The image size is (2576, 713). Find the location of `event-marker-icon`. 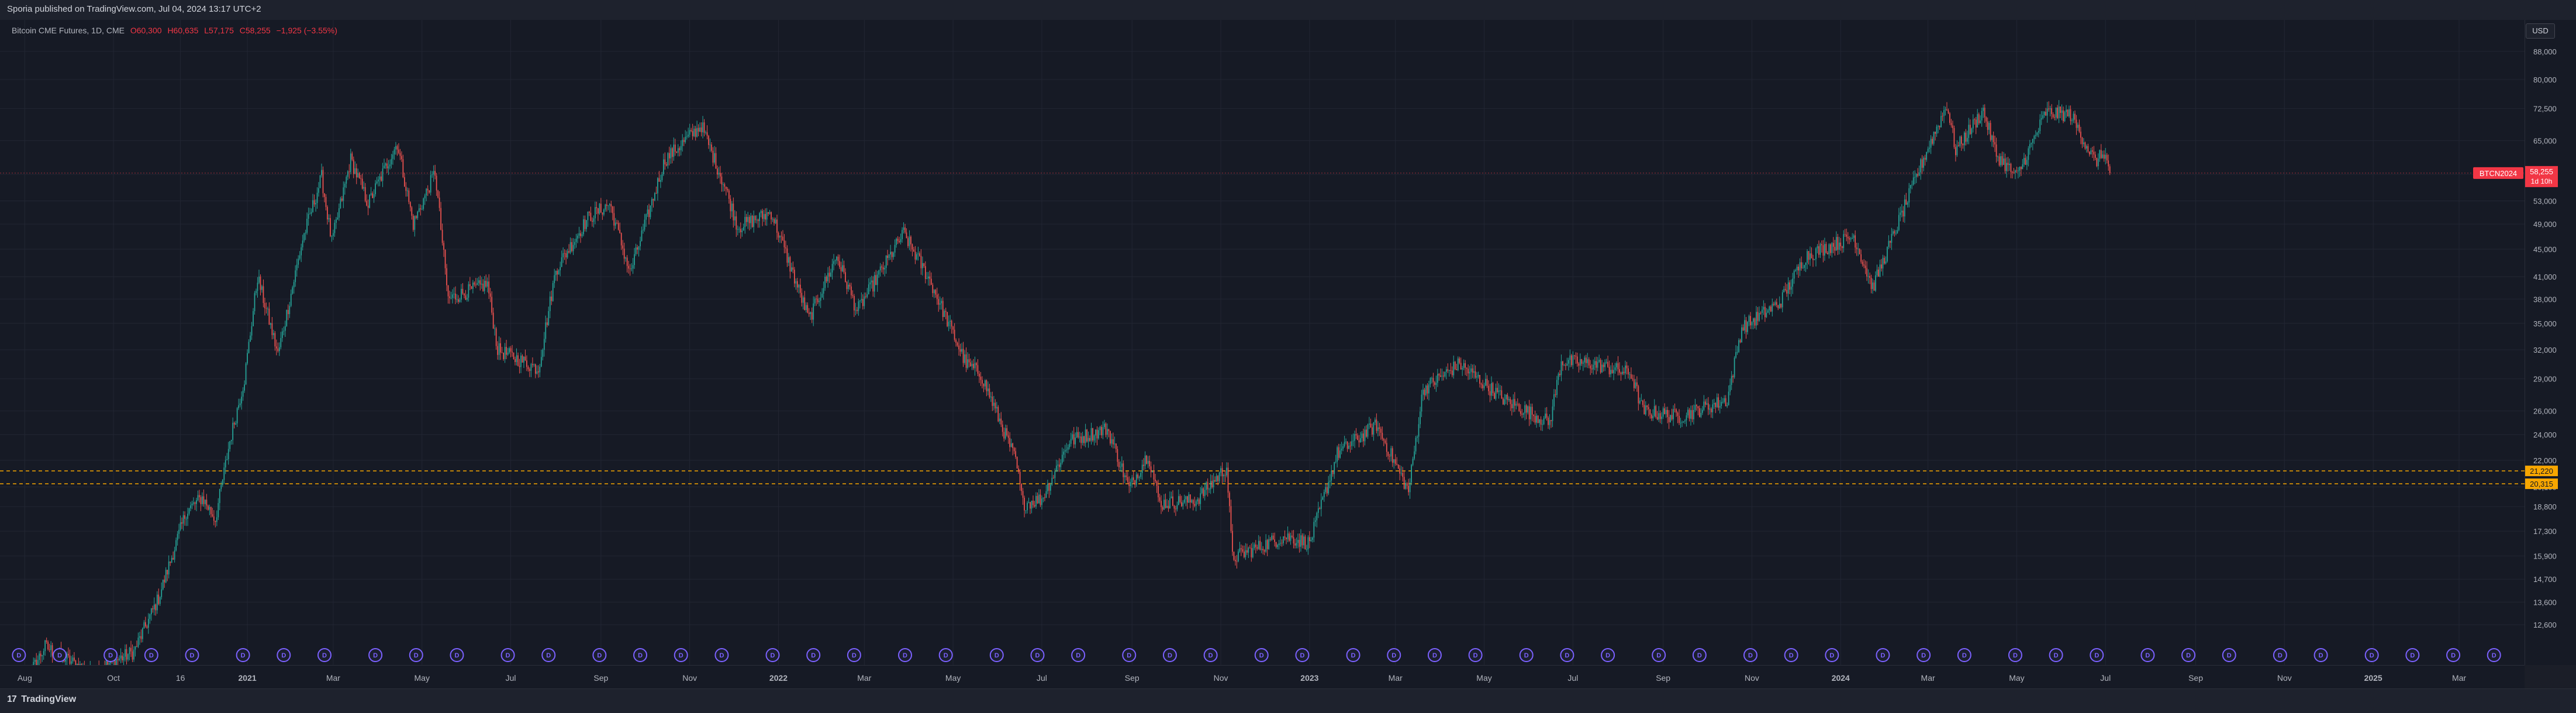

event-marker-icon is located at coordinates (1394, 655).